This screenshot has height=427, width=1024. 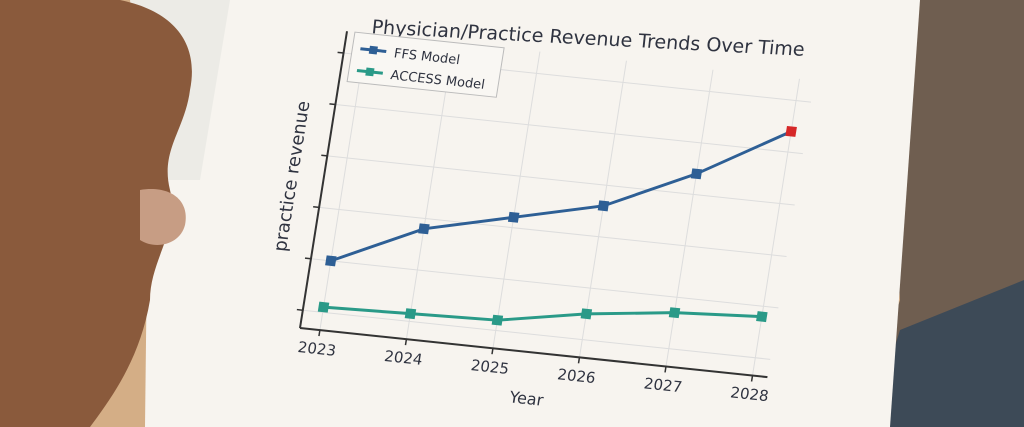 I want to click on legend-label-ffs: FFS Model, so click(x=427, y=57).